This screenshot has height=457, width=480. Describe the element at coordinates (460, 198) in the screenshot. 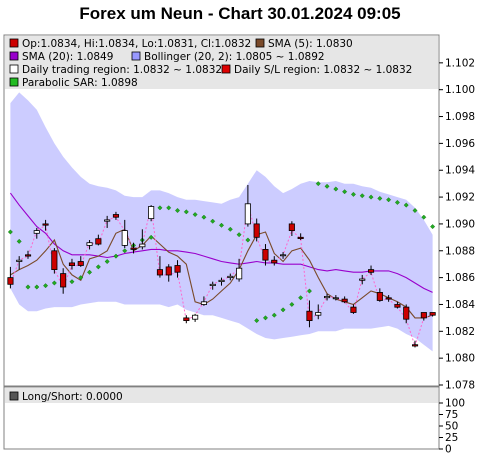

I see `y-tick-label: 1.092` at that location.